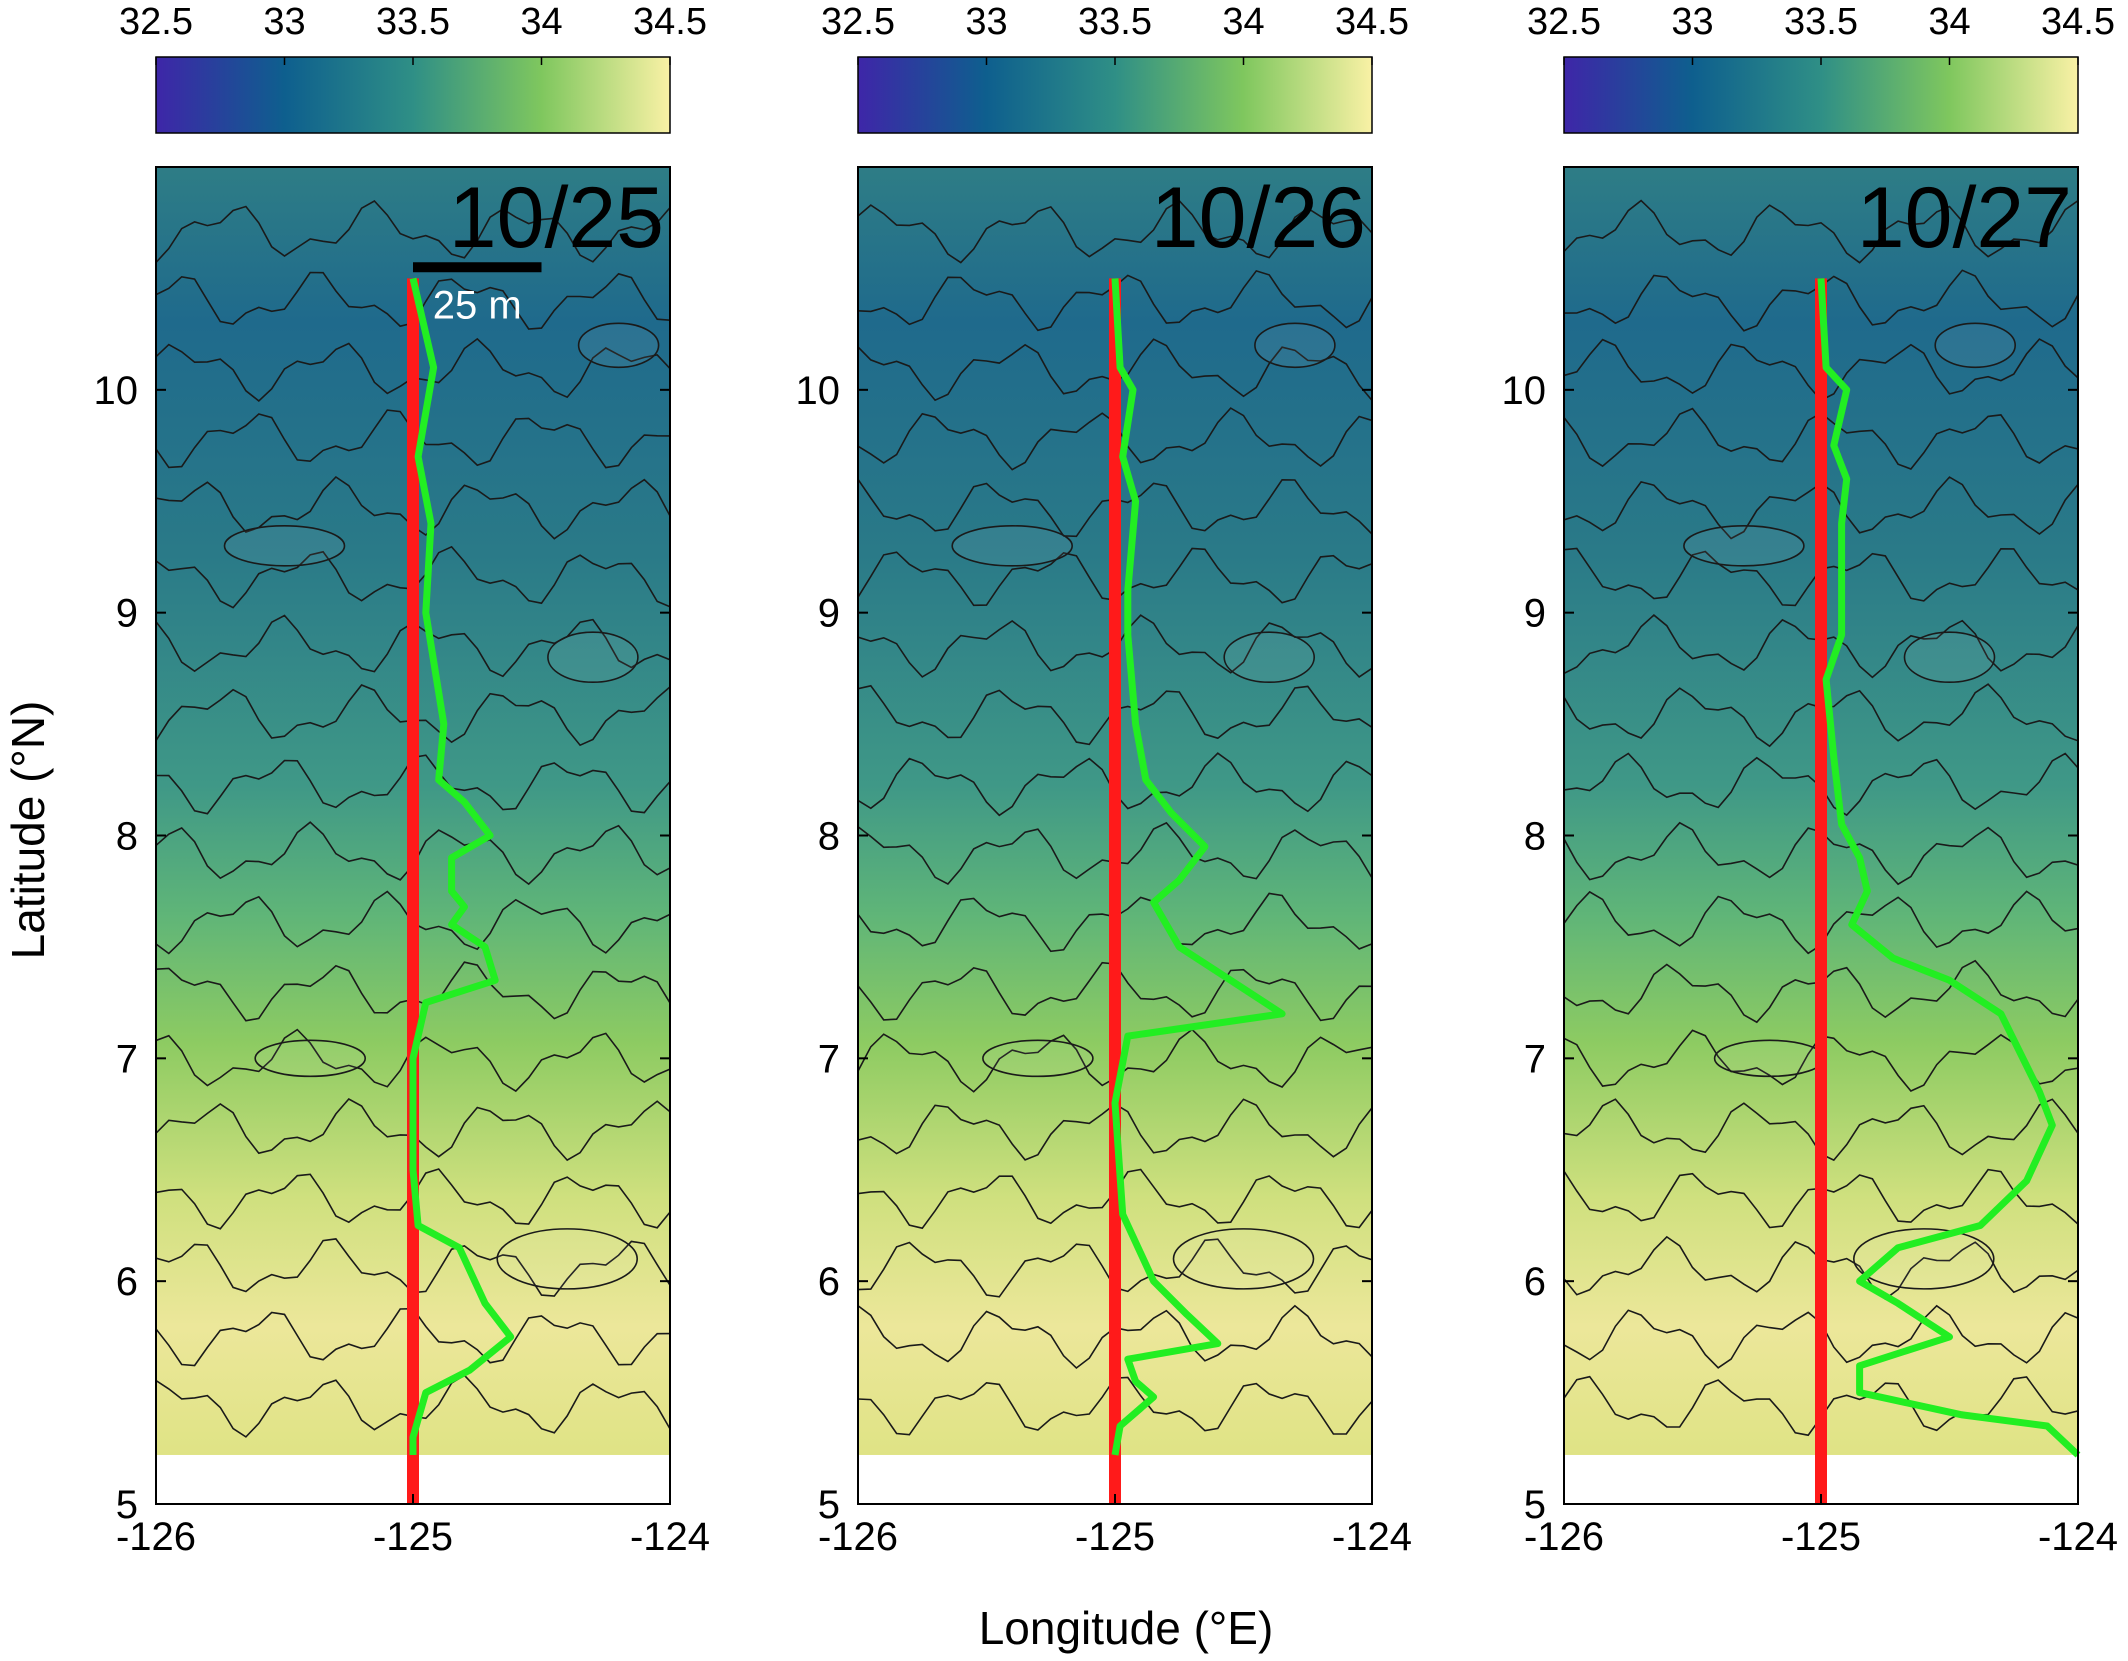  Describe the element at coordinates (556, 218) in the screenshot. I see `panel-date: 10/25` at that location.